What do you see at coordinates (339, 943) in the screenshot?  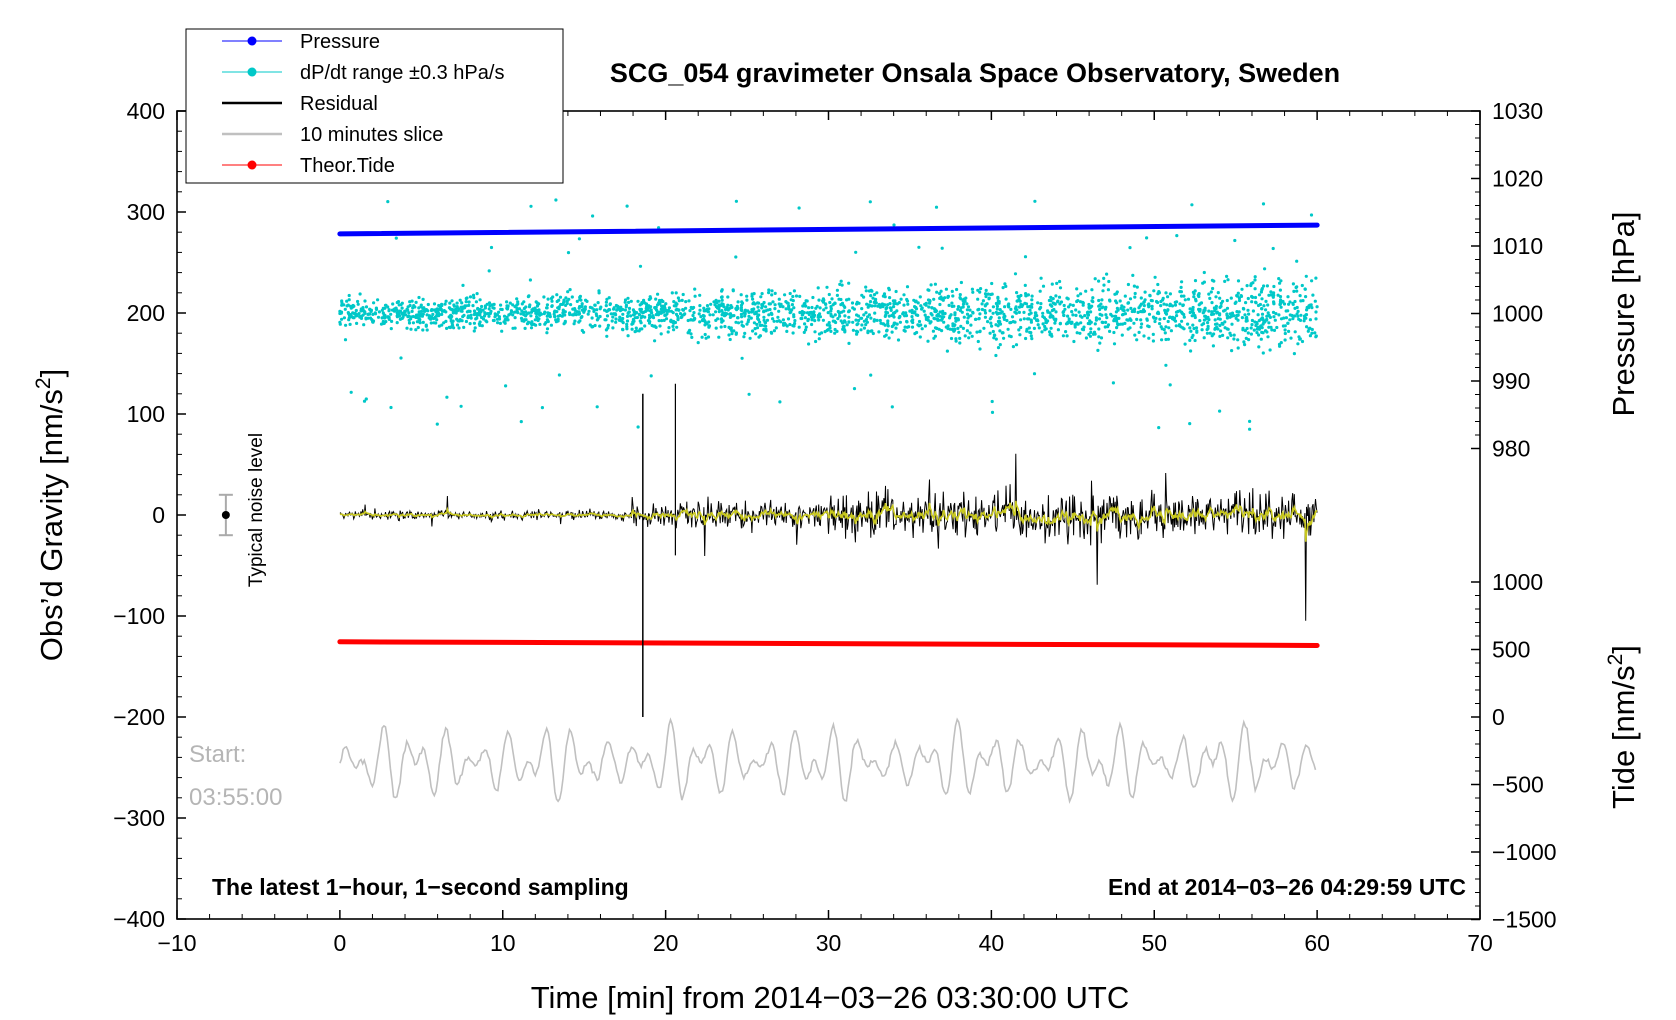 I see `x-tick-label: 0` at bounding box center [339, 943].